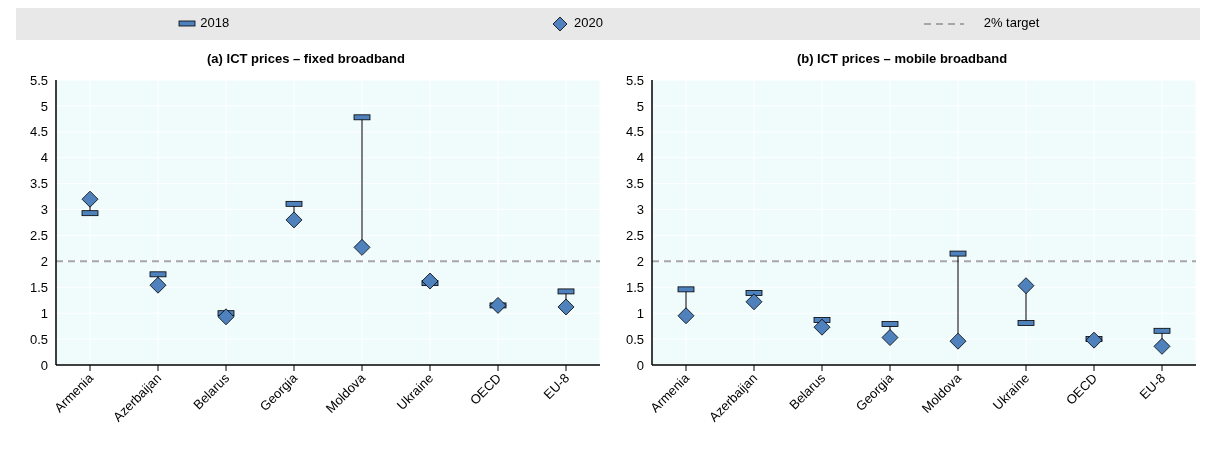 The height and width of the screenshot is (461, 1208). What do you see at coordinates (902, 59) in the screenshot?
I see `chart-title: (b) ICT prices – mobile broadband` at bounding box center [902, 59].